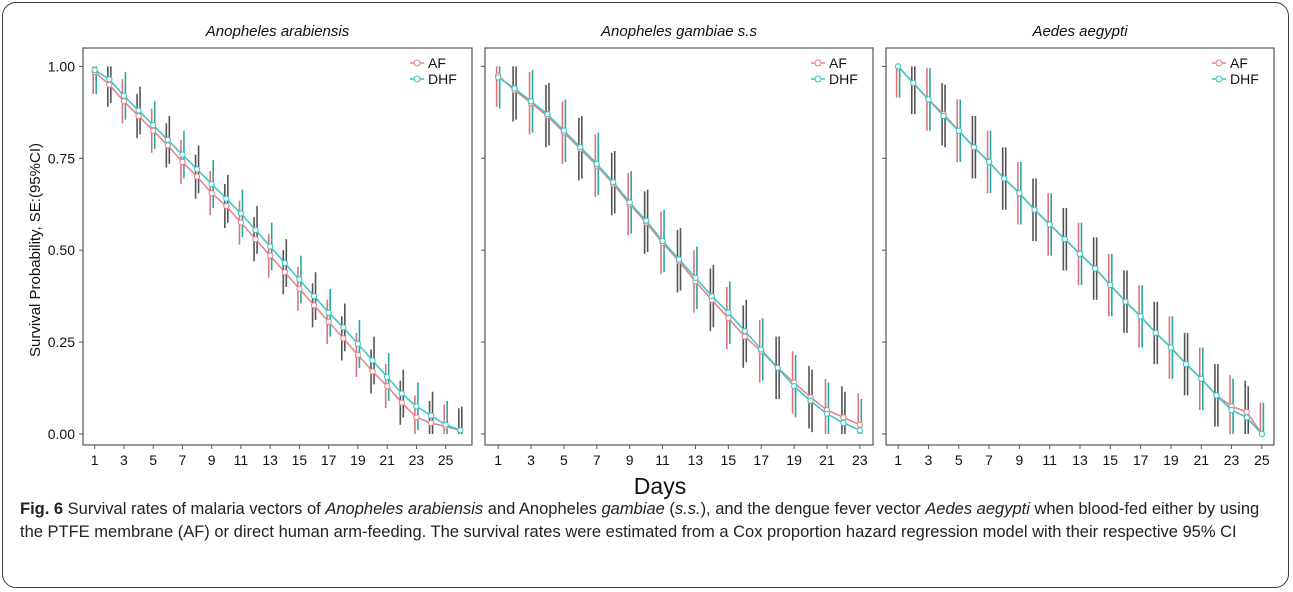 Image resolution: width=1293 pixels, height=592 pixels. I want to click on caption-species: s.s., so click(687, 509).